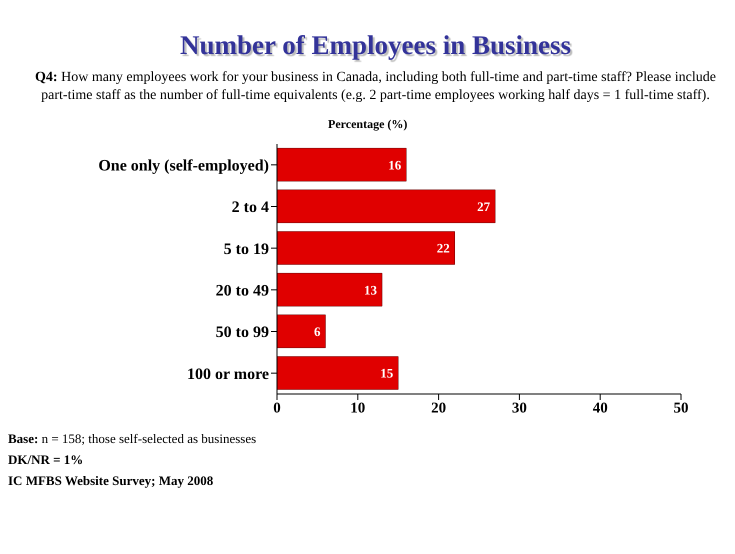 The height and width of the screenshot is (554, 735). I want to click on y-tick-label: One only (self-employed), so click(183, 166).